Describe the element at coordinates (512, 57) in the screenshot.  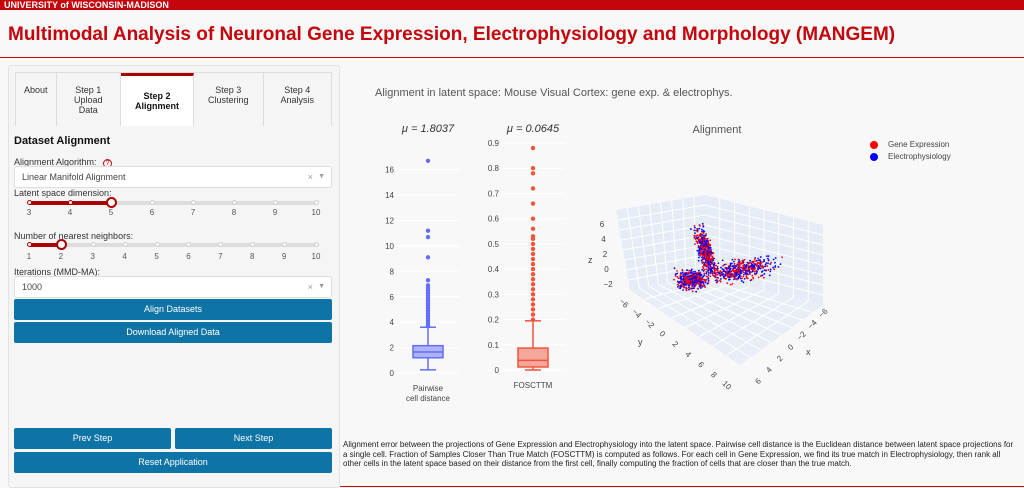
I see `header-divider` at that location.